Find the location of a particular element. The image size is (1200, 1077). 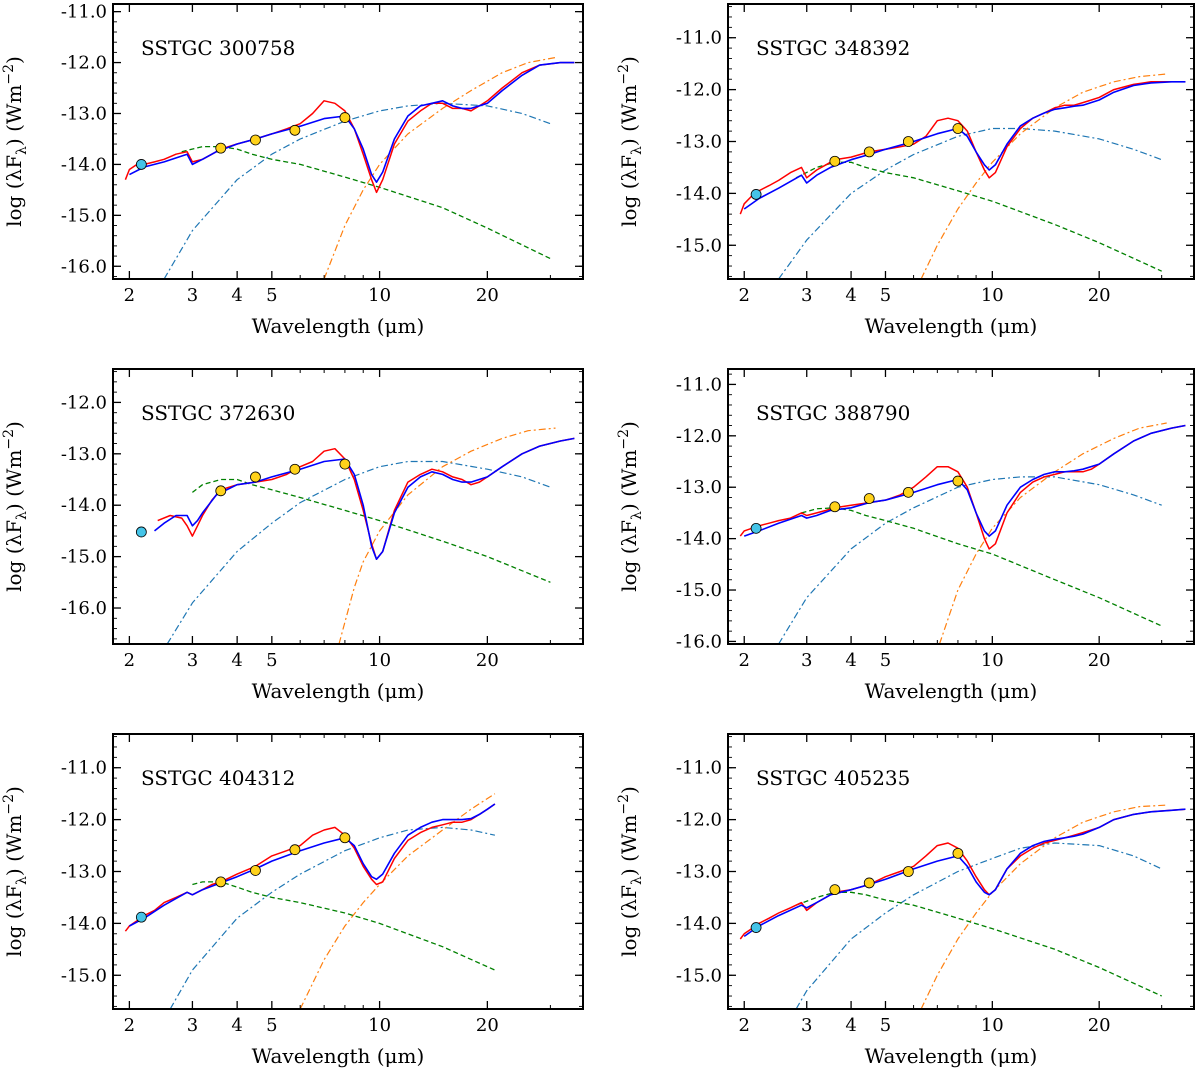

panel-title: SSTGC 388790 is located at coordinates (833, 413).